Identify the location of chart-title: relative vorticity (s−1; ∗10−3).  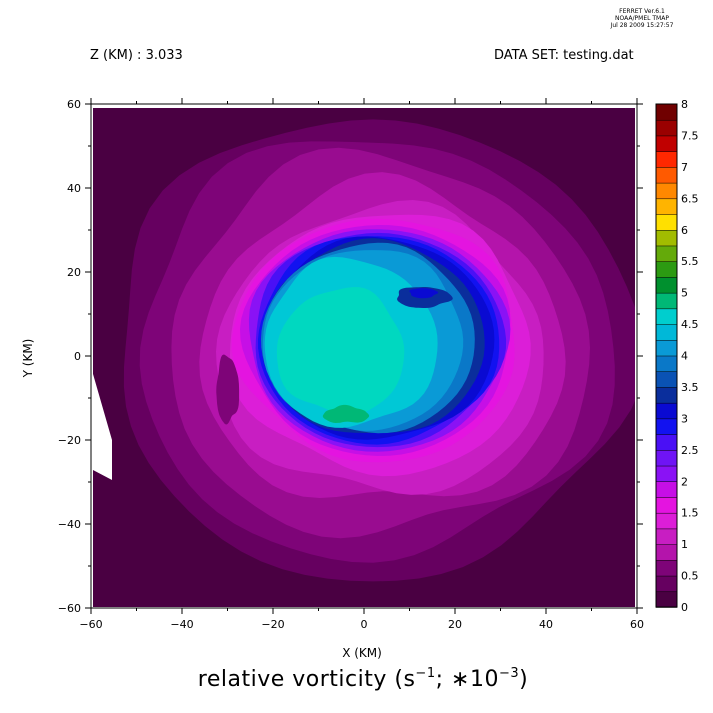
(363, 679).